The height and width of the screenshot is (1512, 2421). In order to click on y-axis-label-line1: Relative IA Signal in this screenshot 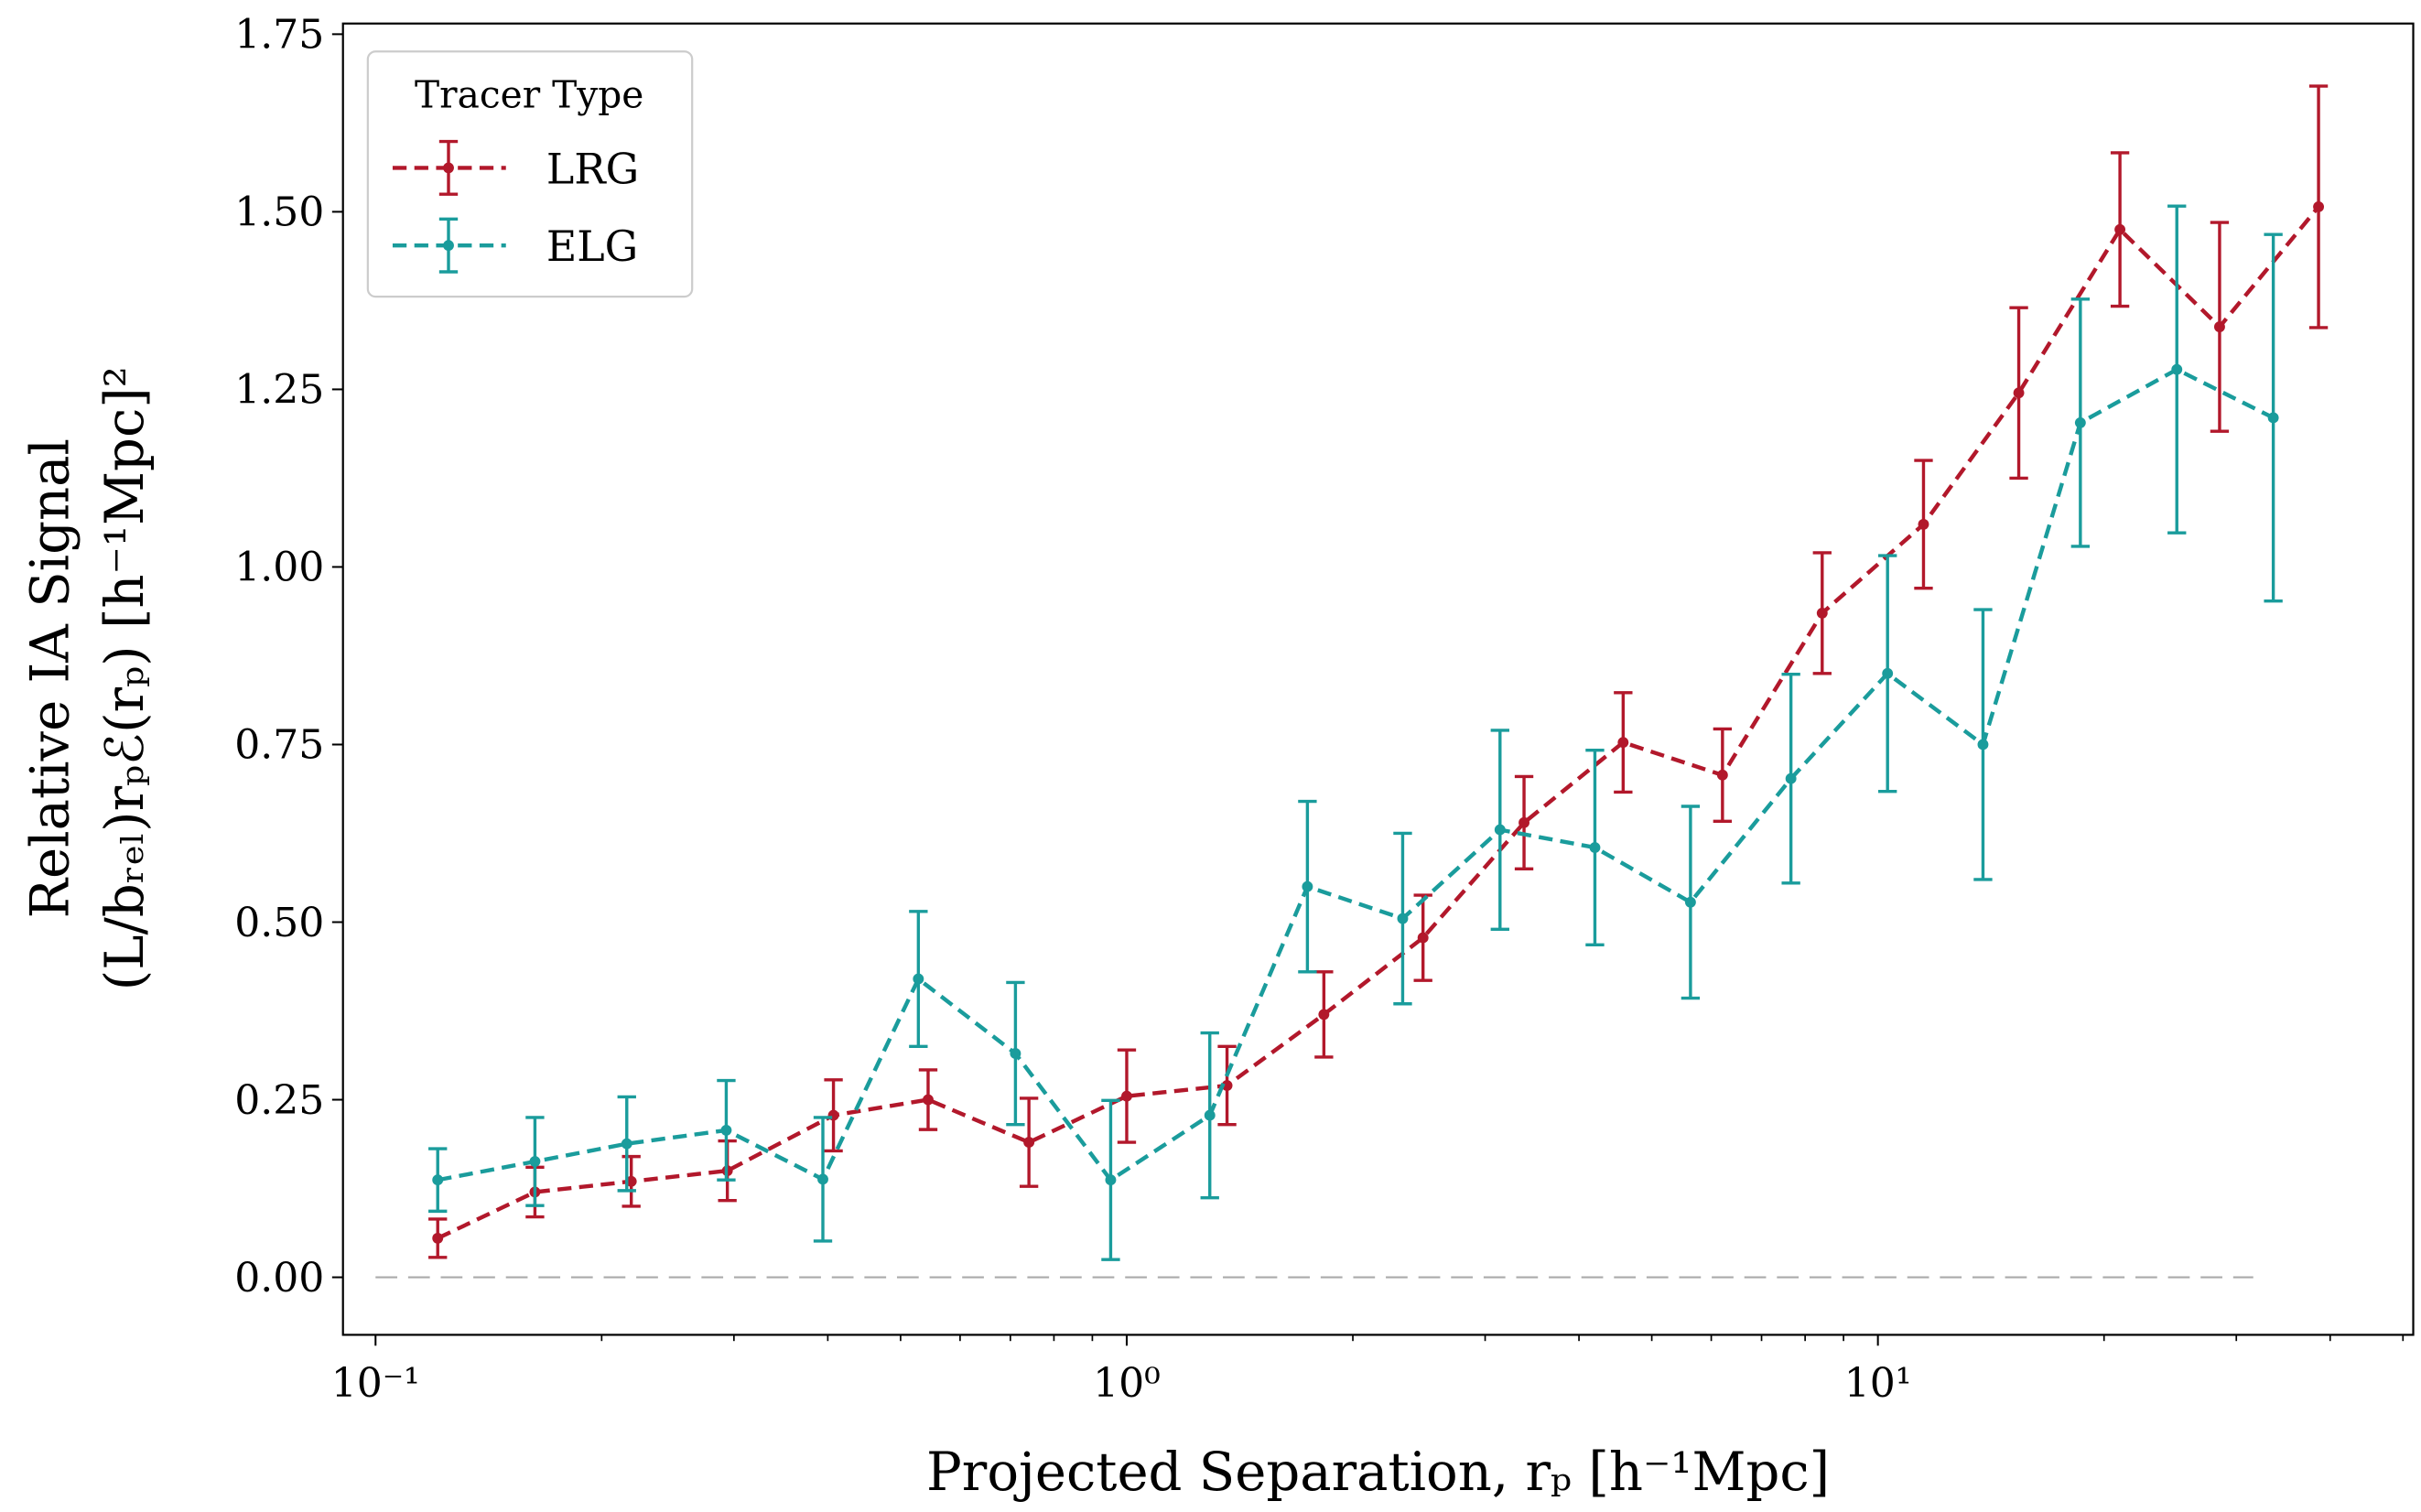, I will do `click(50, 678)`.